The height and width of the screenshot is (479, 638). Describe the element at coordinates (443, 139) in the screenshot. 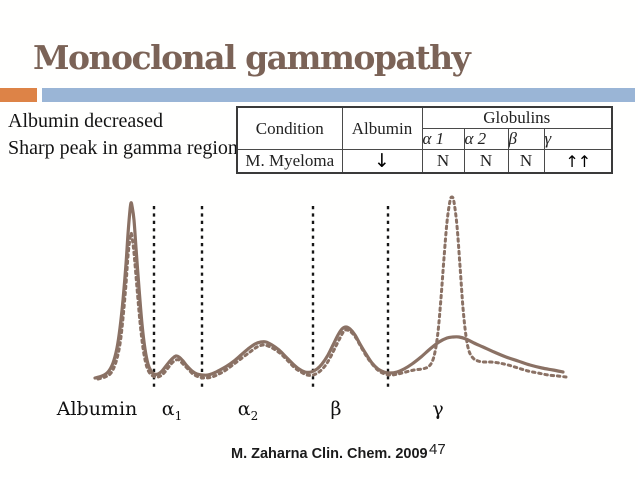

I see `table-subheader-alpha1: α 1` at that location.